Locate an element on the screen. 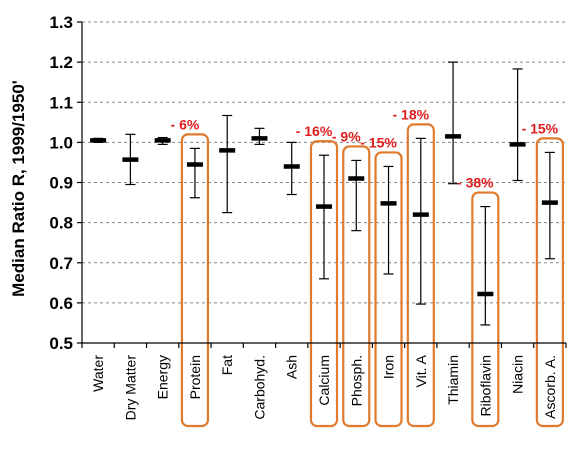 Image resolution: width=569 pixels, height=450 pixels. y-tick-label-1.1: 1.1 is located at coordinates (61, 102).